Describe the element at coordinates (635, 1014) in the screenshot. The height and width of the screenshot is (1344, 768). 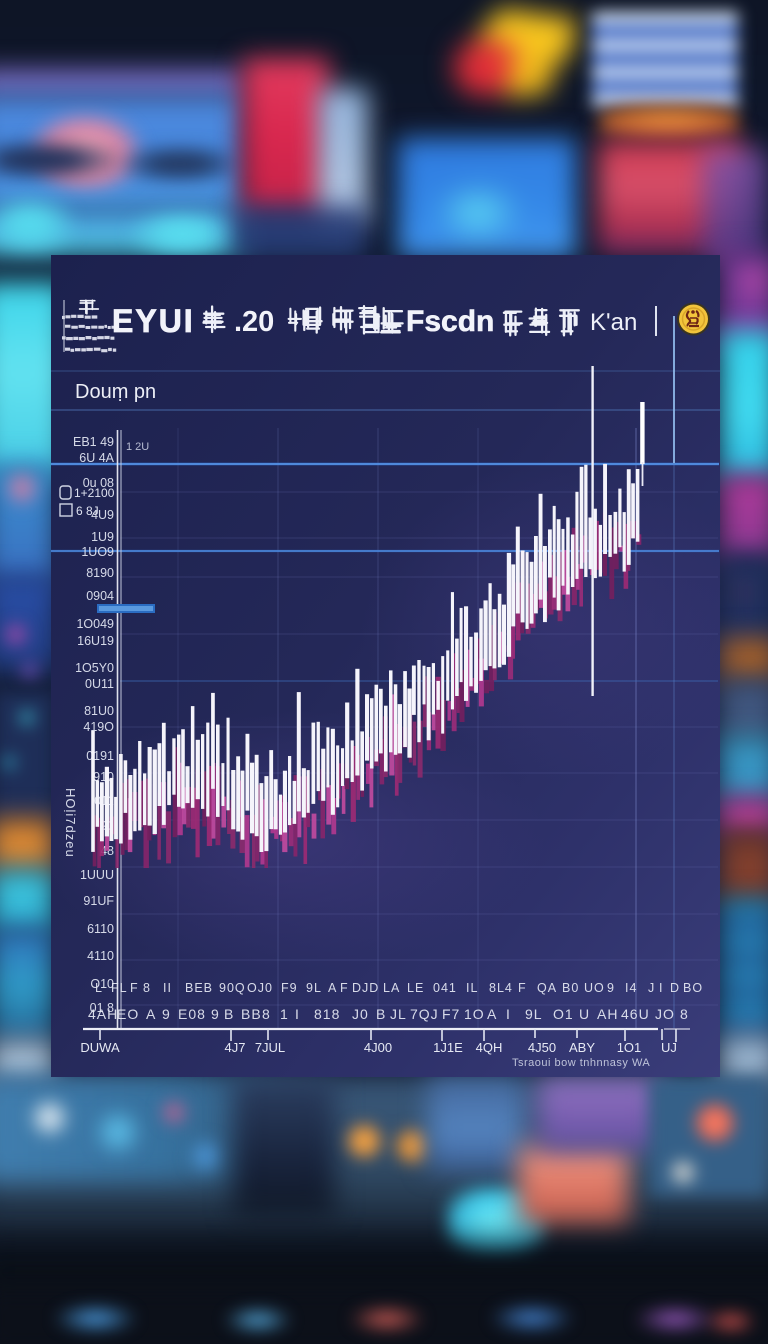
I see `svg-text: 46U` at that location.